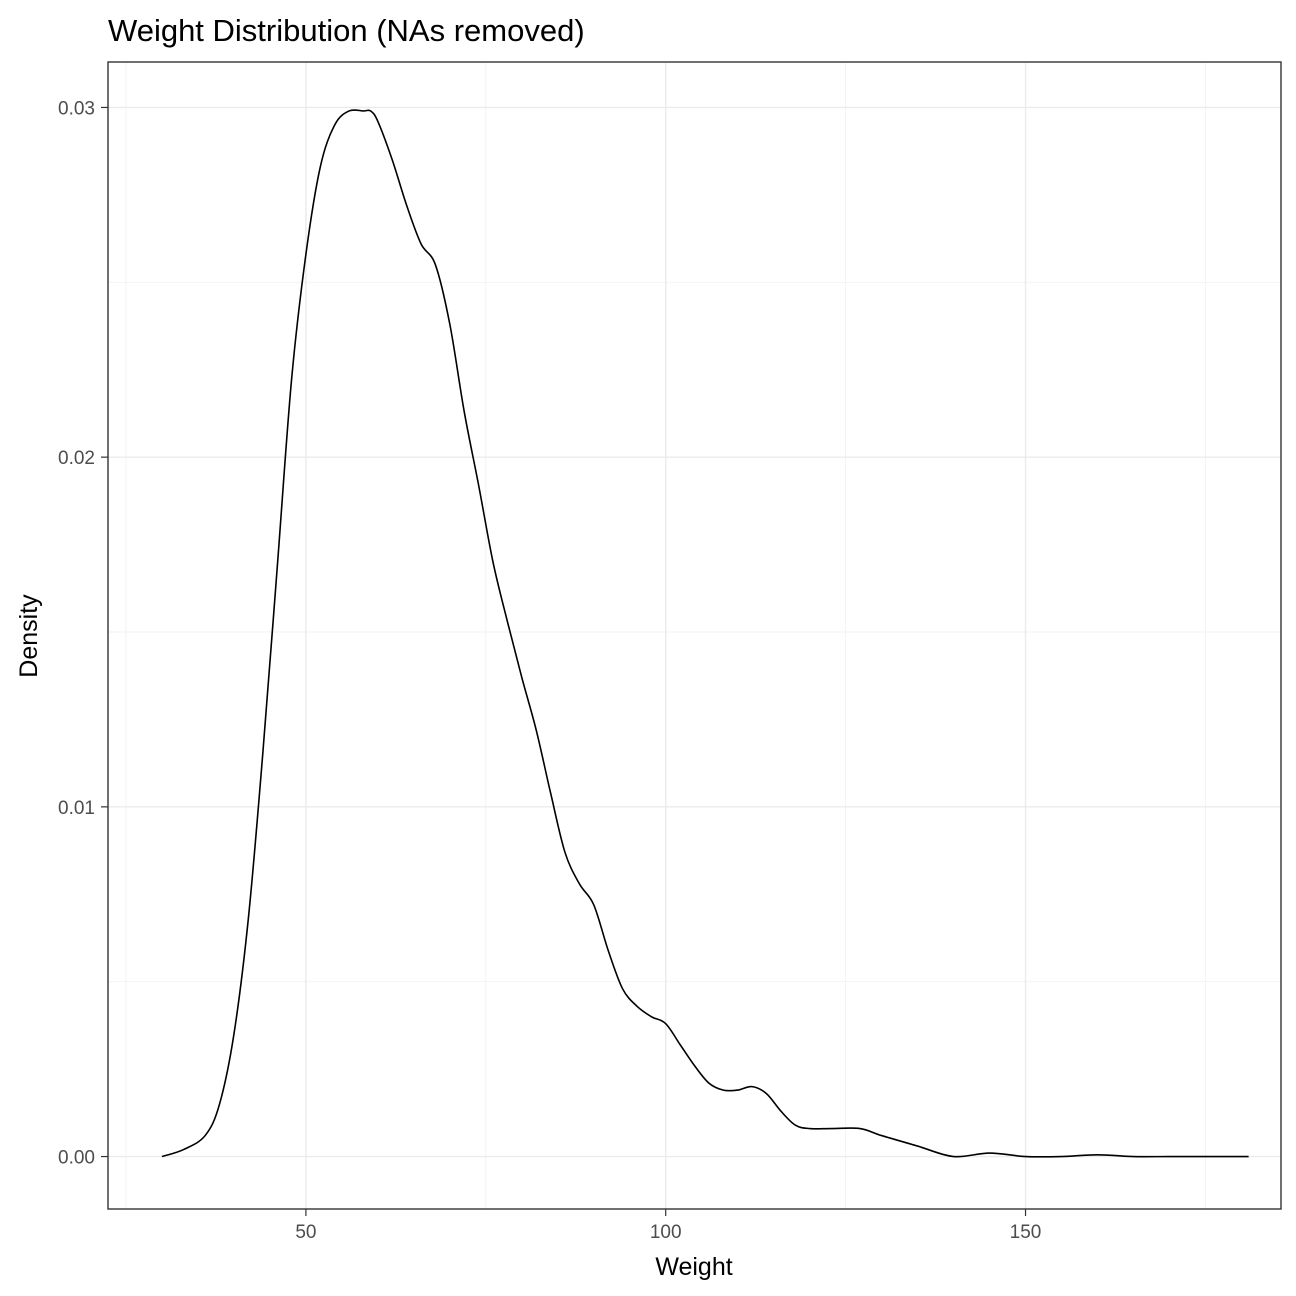  I want to click on y-tick-label: 0.02, so click(76, 458).